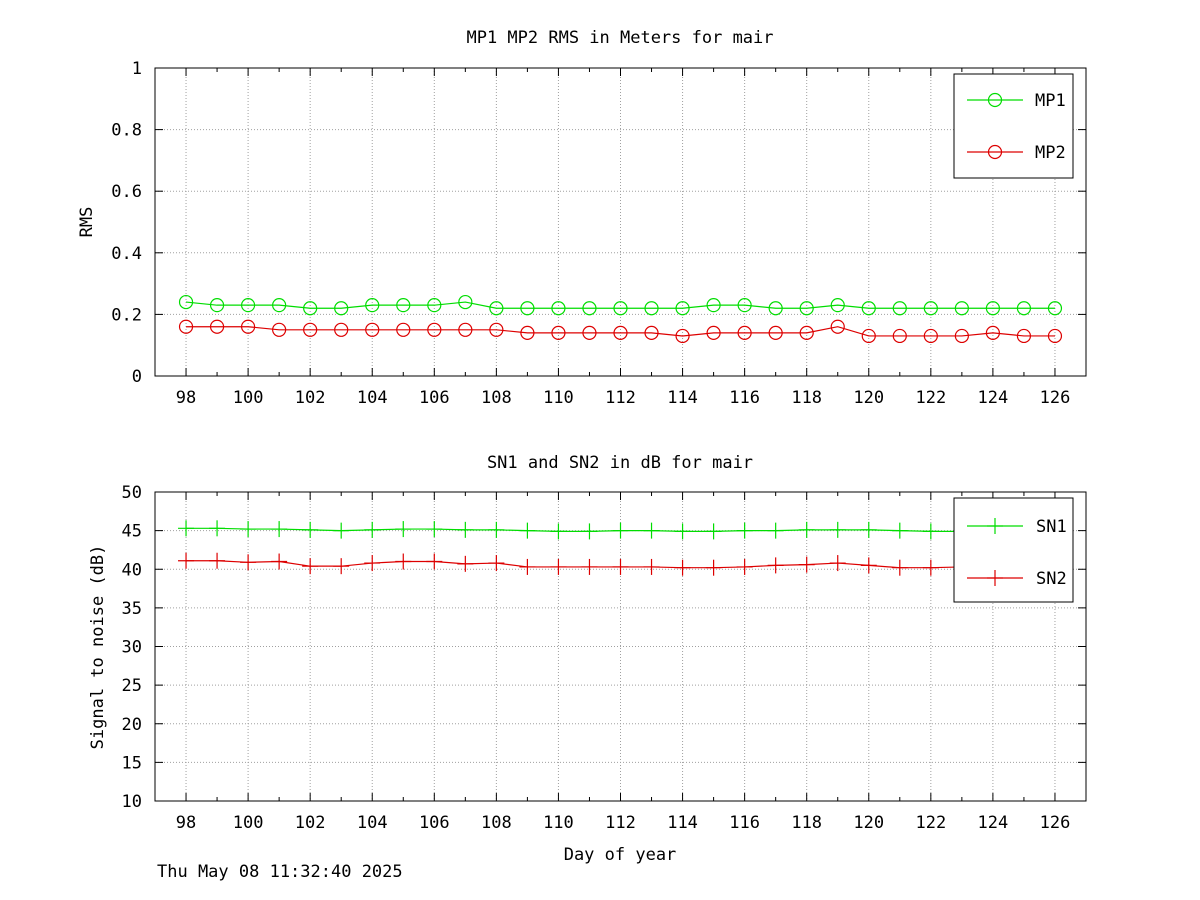 This screenshot has height=900, width=1200. I want to click on rms-x-tick-label: 112, so click(620, 398).